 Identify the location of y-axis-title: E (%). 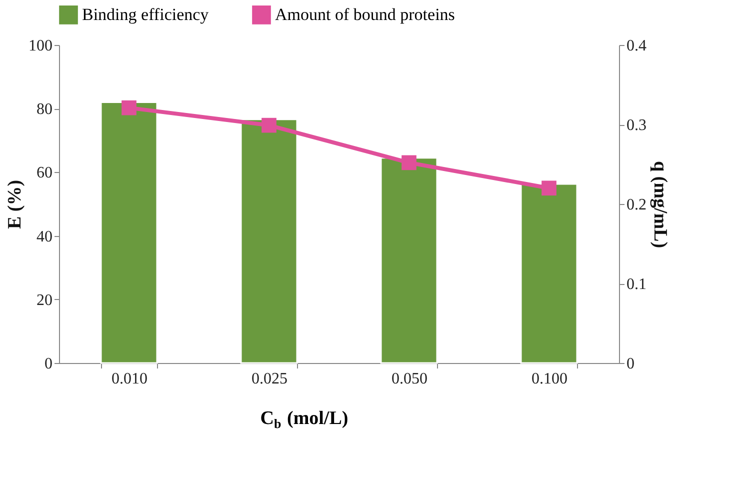
(15, 205).